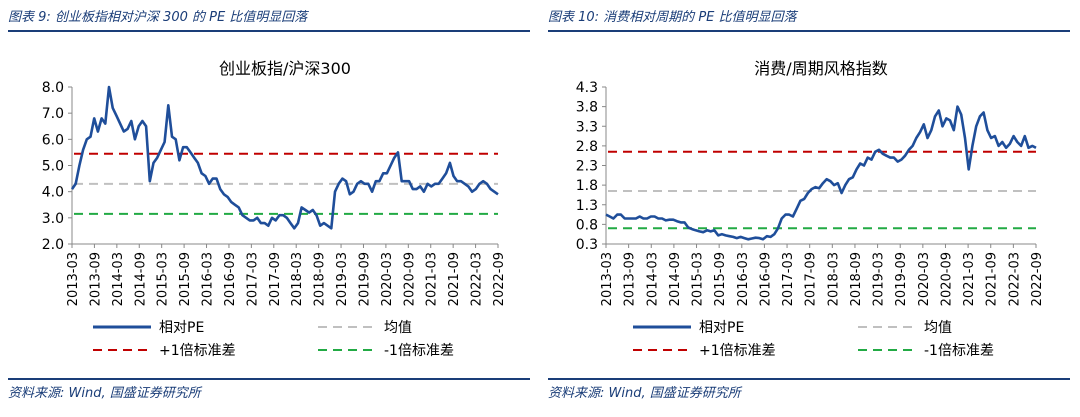 This screenshot has width=1080, height=417. What do you see at coordinates (53, 167) in the screenshot?
I see `y-tick-label: 5.0` at bounding box center [53, 167].